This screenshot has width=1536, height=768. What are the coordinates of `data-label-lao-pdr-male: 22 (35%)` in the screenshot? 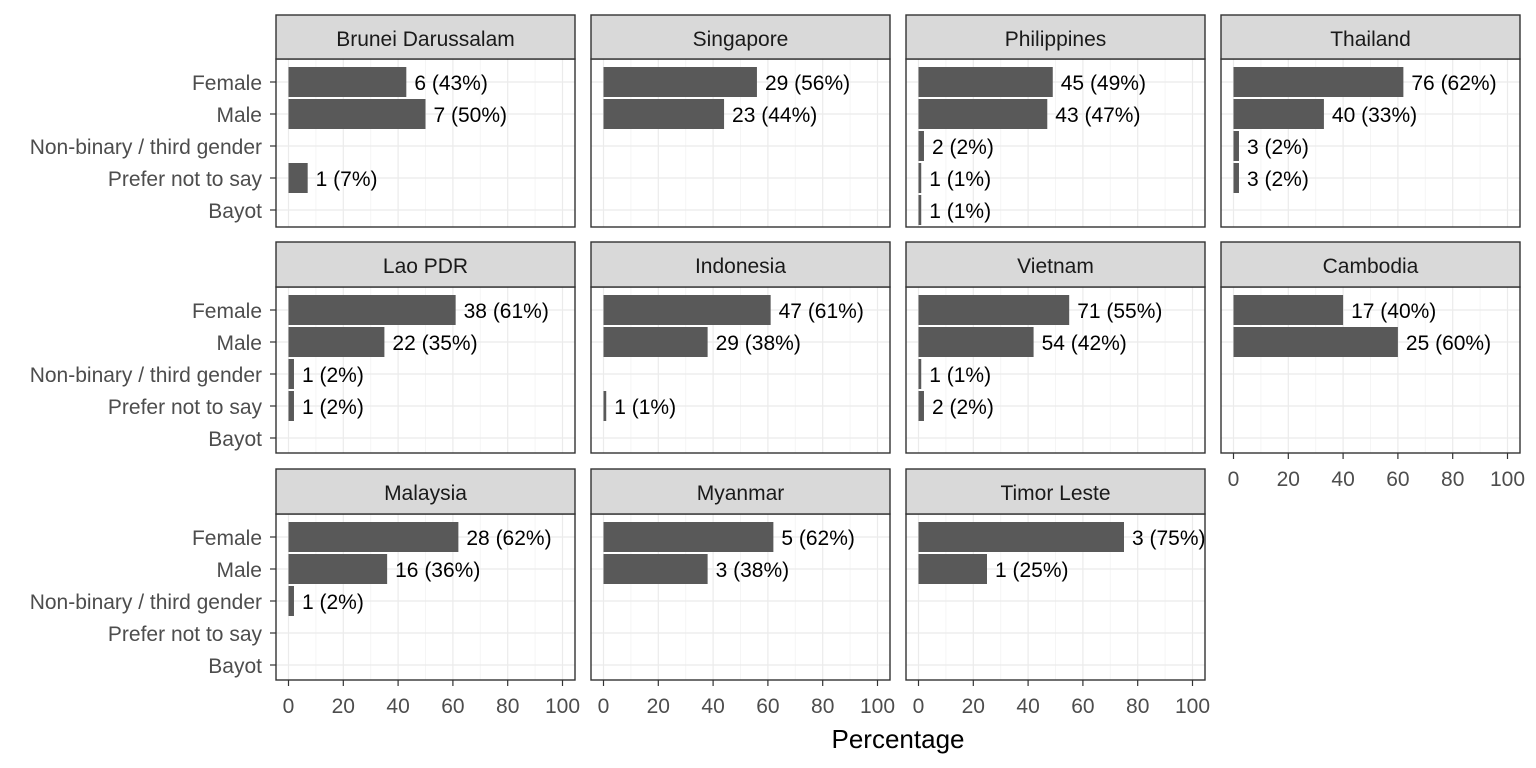 It's located at (434, 343).